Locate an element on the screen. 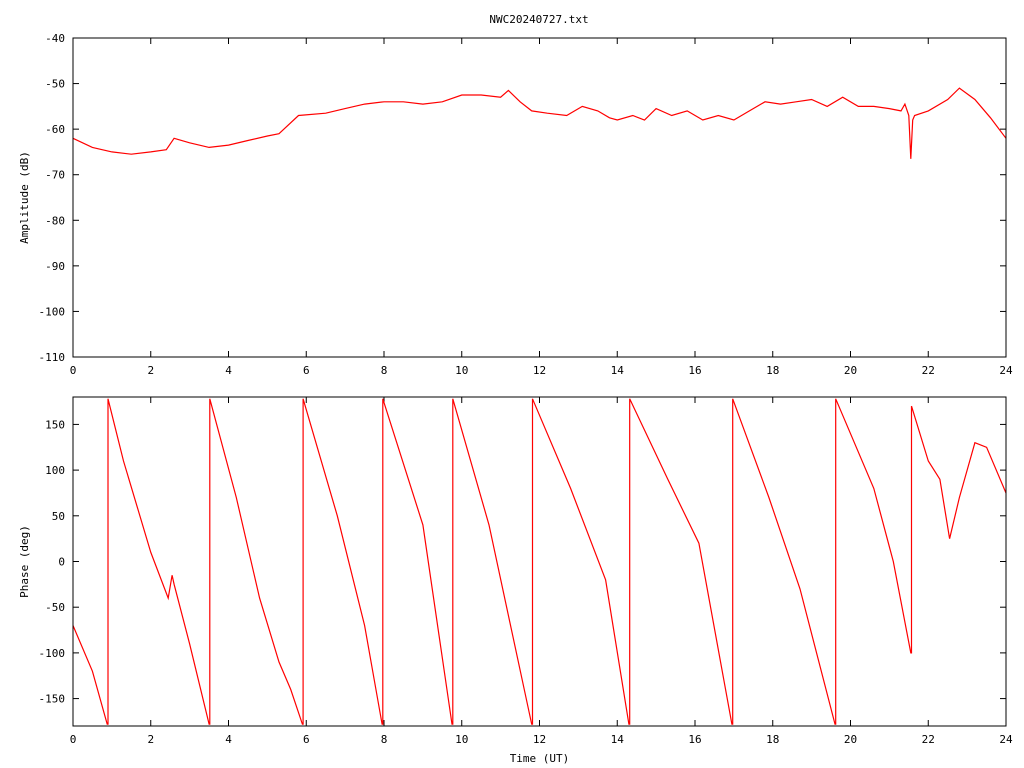  amplitude-y-tick-label: -110 is located at coordinates (52, 357).